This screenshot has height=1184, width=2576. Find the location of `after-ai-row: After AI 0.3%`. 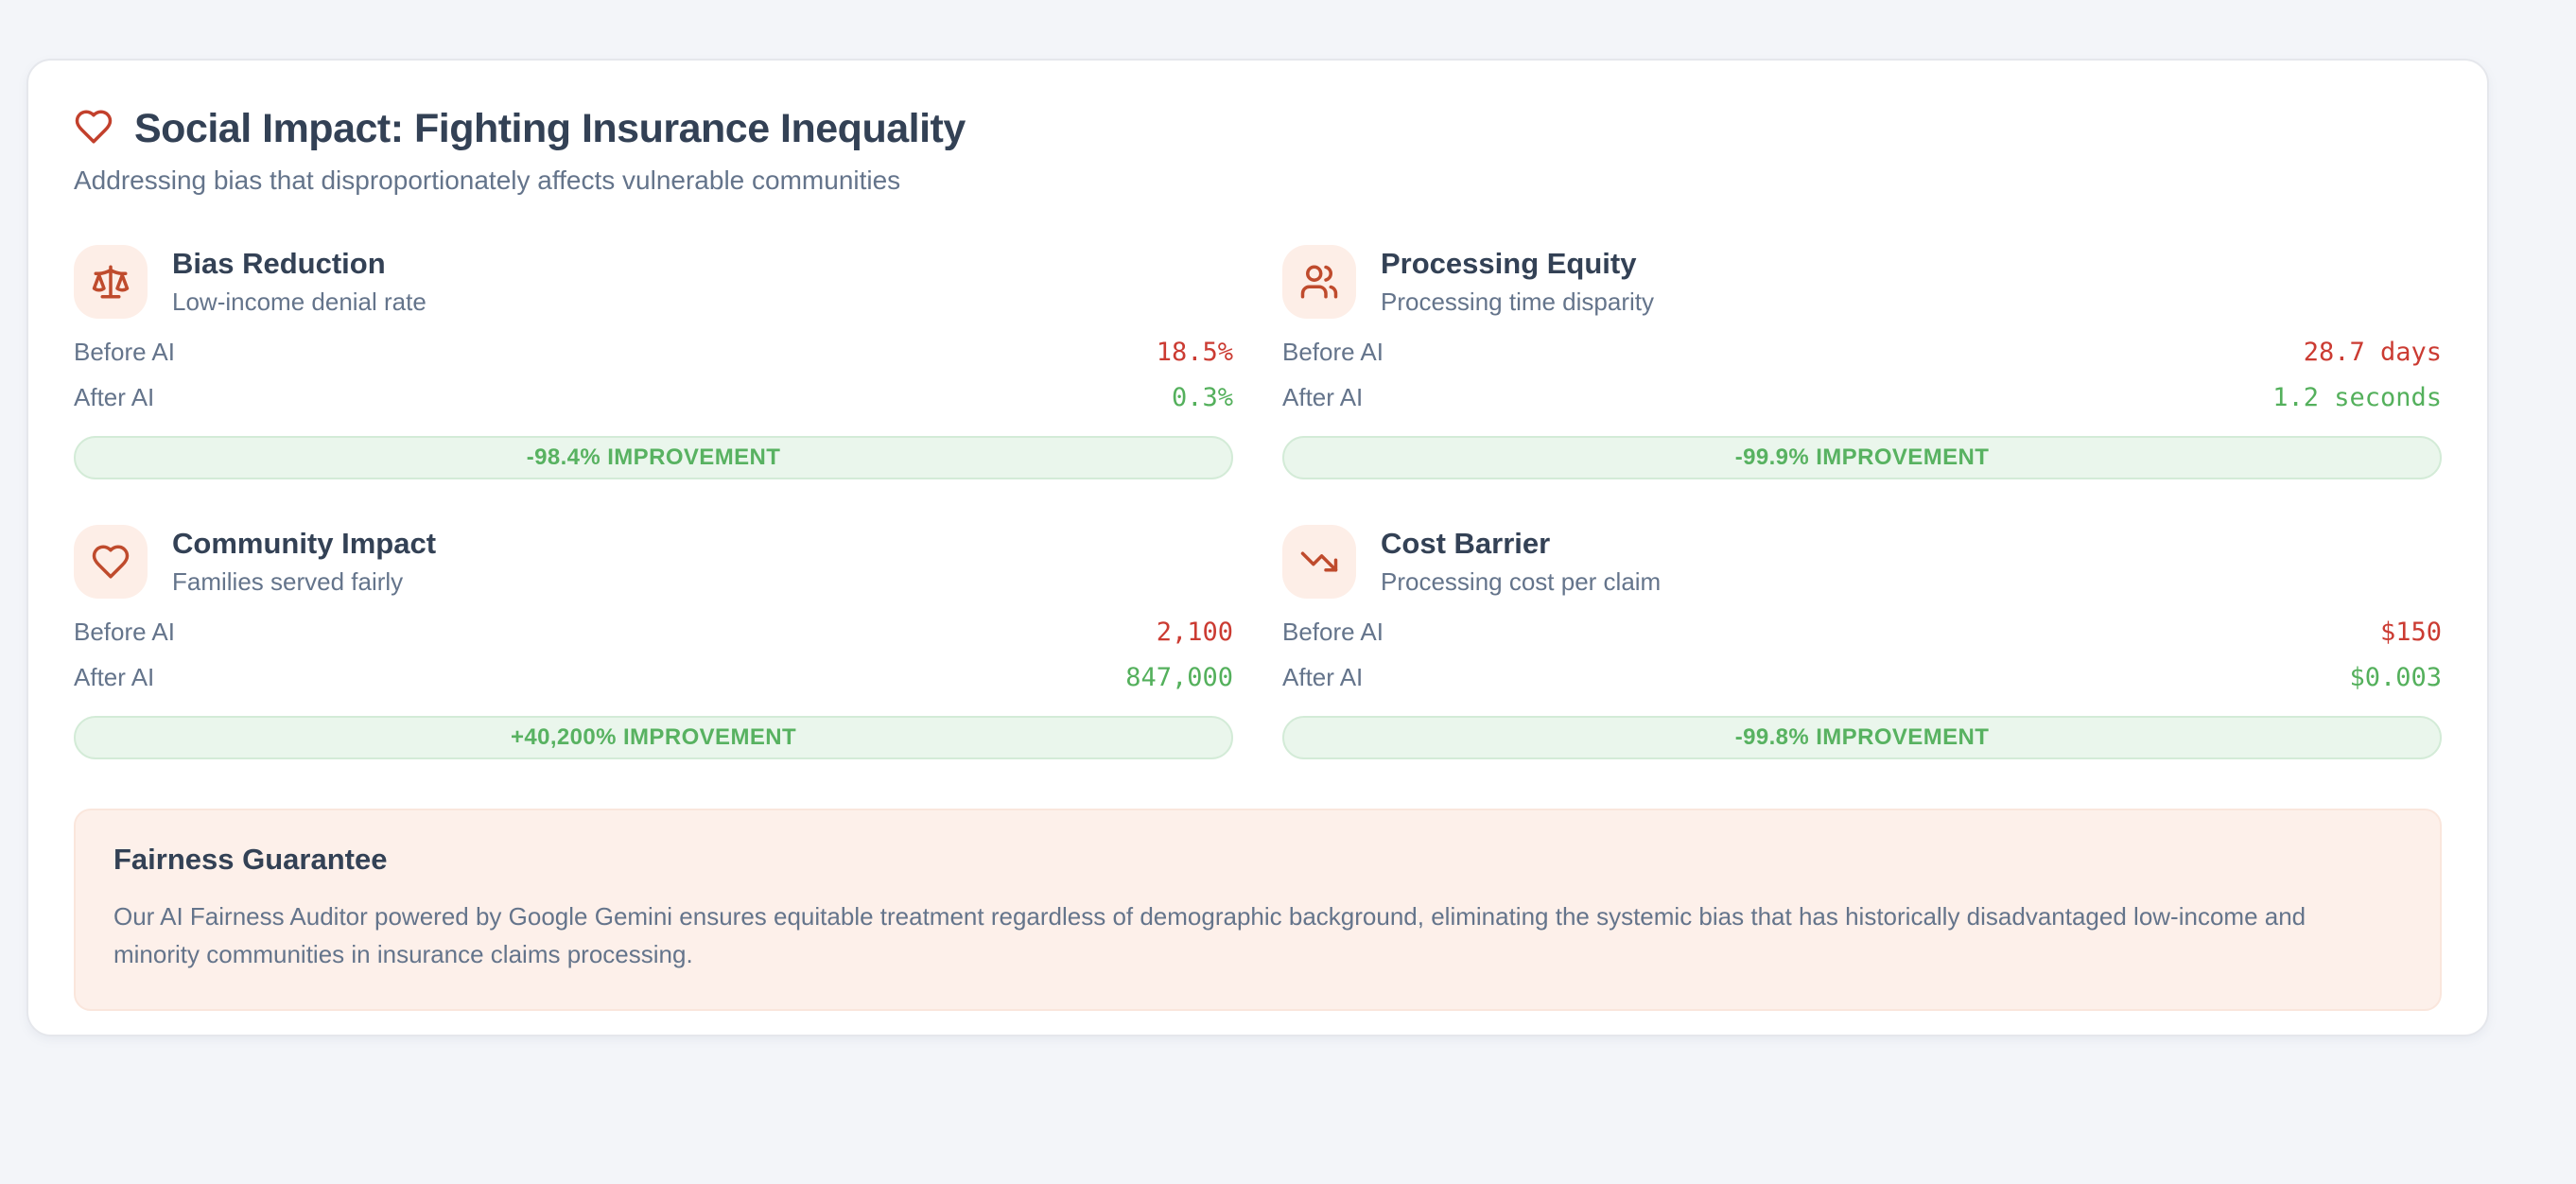

after-ai-row: After AI 0.3% is located at coordinates (653, 397).